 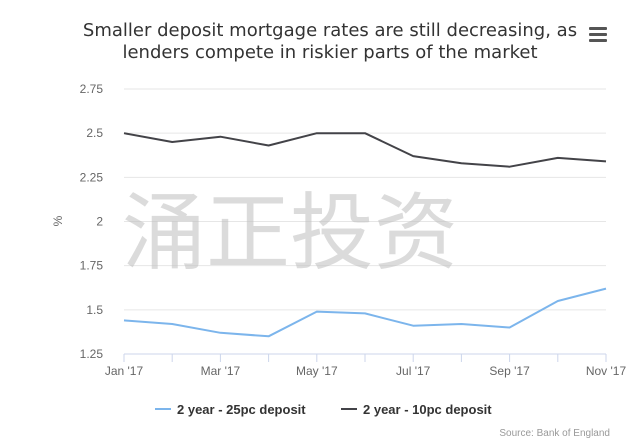 What do you see at coordinates (92, 89) in the screenshot?
I see `y-tick-label: 2.75` at bounding box center [92, 89].